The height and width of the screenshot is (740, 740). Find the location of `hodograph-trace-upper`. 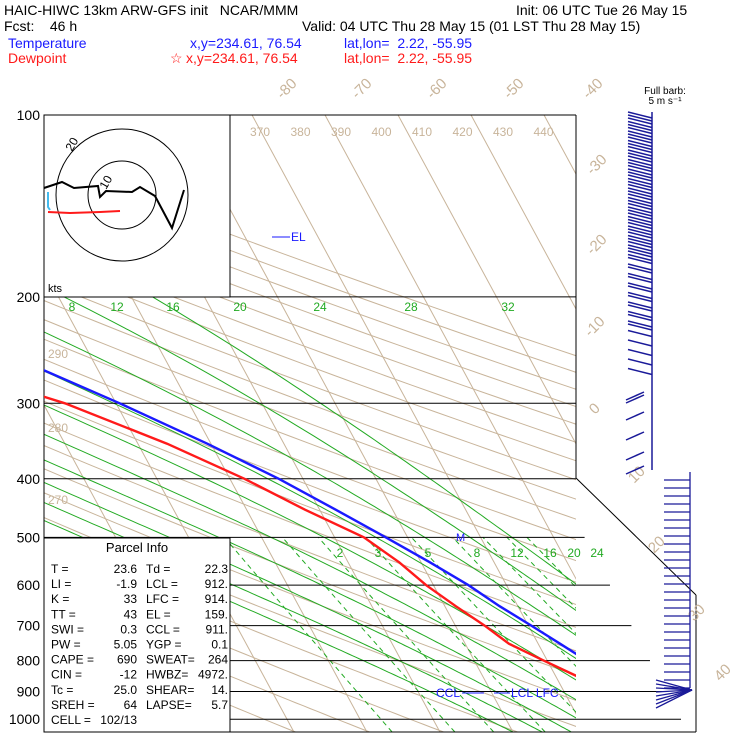

hodograph-trace-upper is located at coordinates (114, 205).